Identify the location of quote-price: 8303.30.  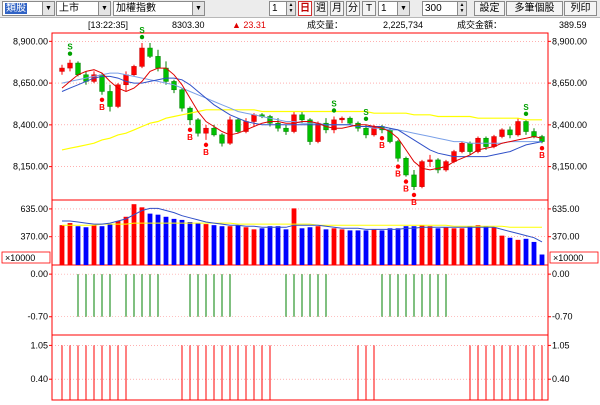
(188, 25).